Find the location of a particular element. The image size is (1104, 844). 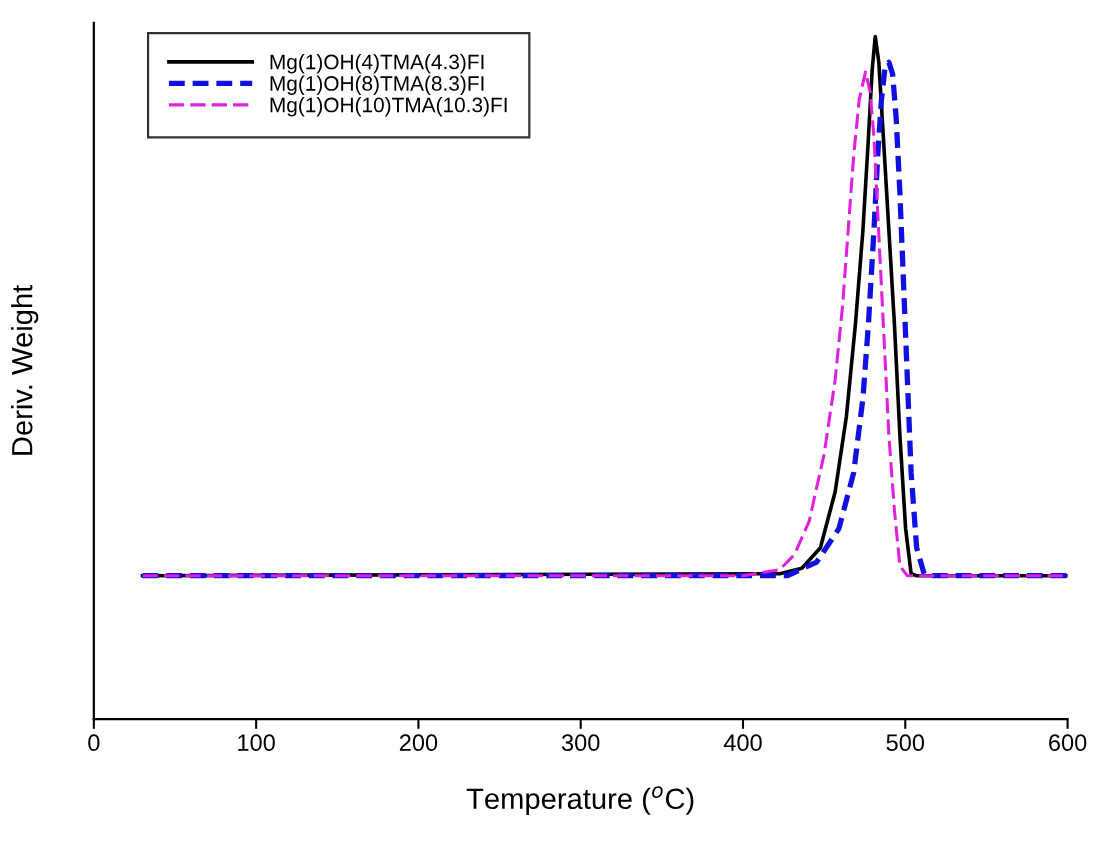

x-tick-label: 500 is located at coordinates (905, 743).